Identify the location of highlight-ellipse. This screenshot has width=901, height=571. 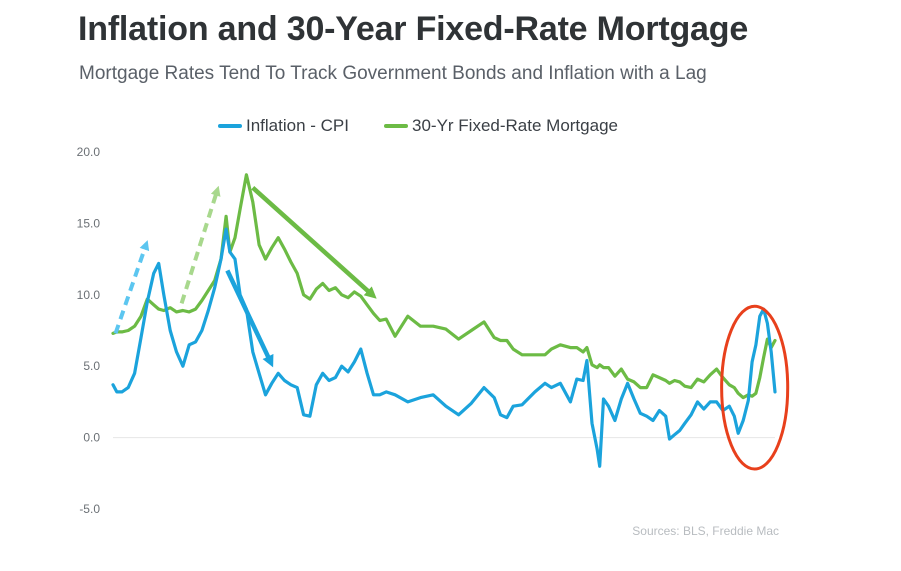
(755, 387).